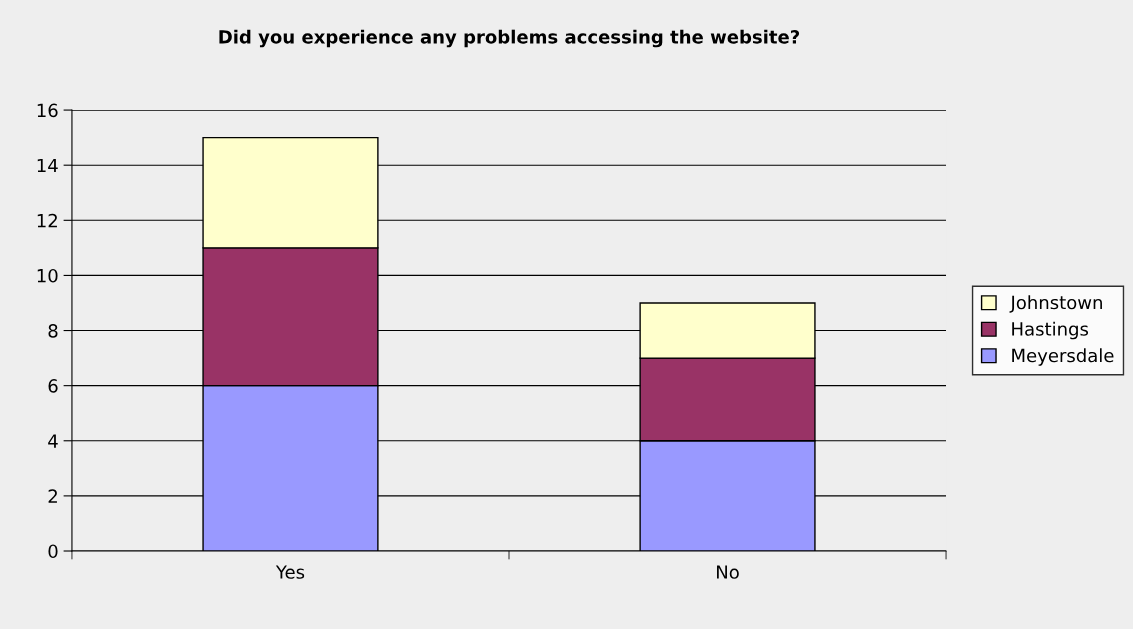  What do you see at coordinates (47, 110) in the screenshot?
I see `y-tick-label: 16` at bounding box center [47, 110].